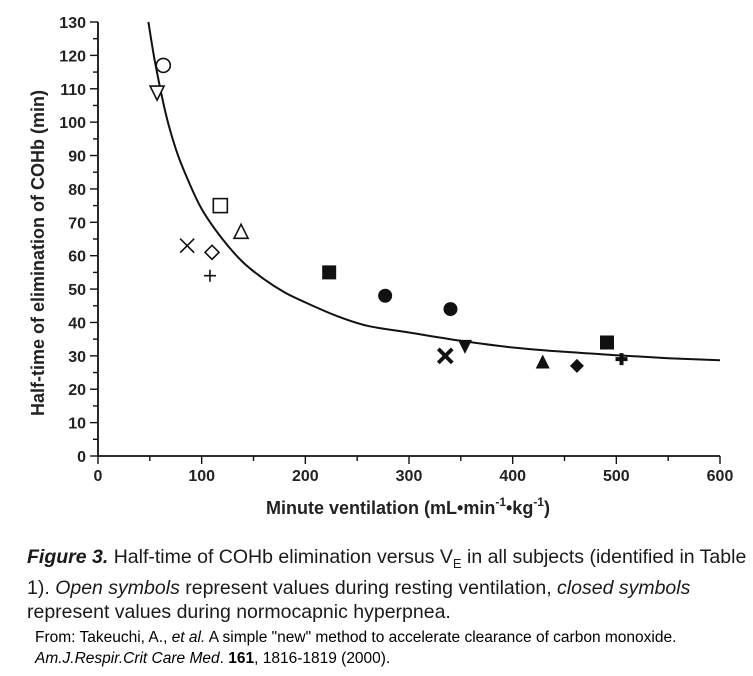  Describe the element at coordinates (68, 557) in the screenshot. I see `figure-label: Figure 3.` at that location.